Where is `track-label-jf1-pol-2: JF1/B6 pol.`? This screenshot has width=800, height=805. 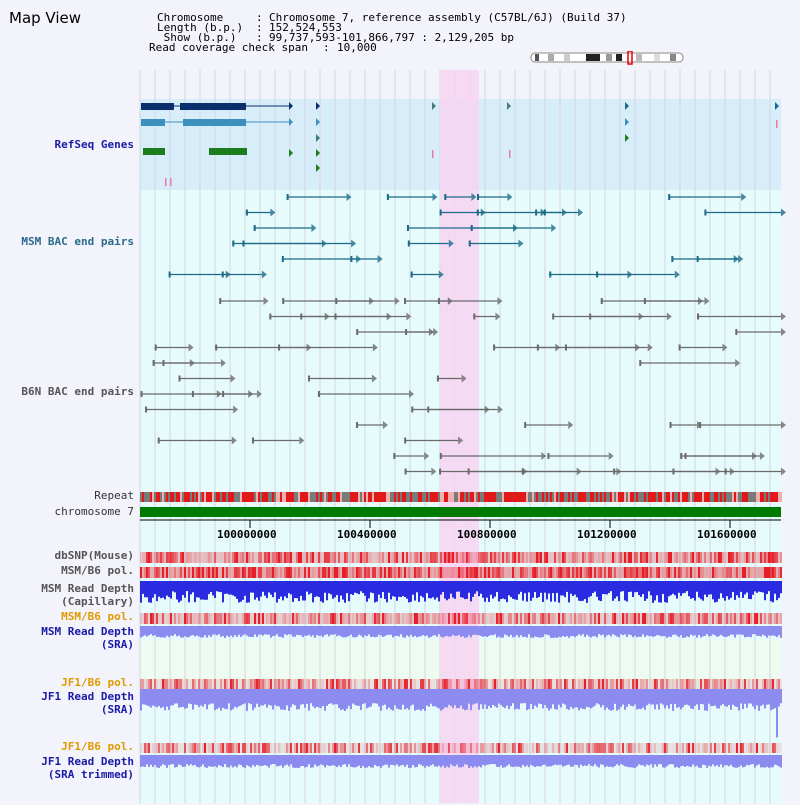 track-label-jf1-pol-2: JF1/B6 pol. is located at coordinates (97, 746).